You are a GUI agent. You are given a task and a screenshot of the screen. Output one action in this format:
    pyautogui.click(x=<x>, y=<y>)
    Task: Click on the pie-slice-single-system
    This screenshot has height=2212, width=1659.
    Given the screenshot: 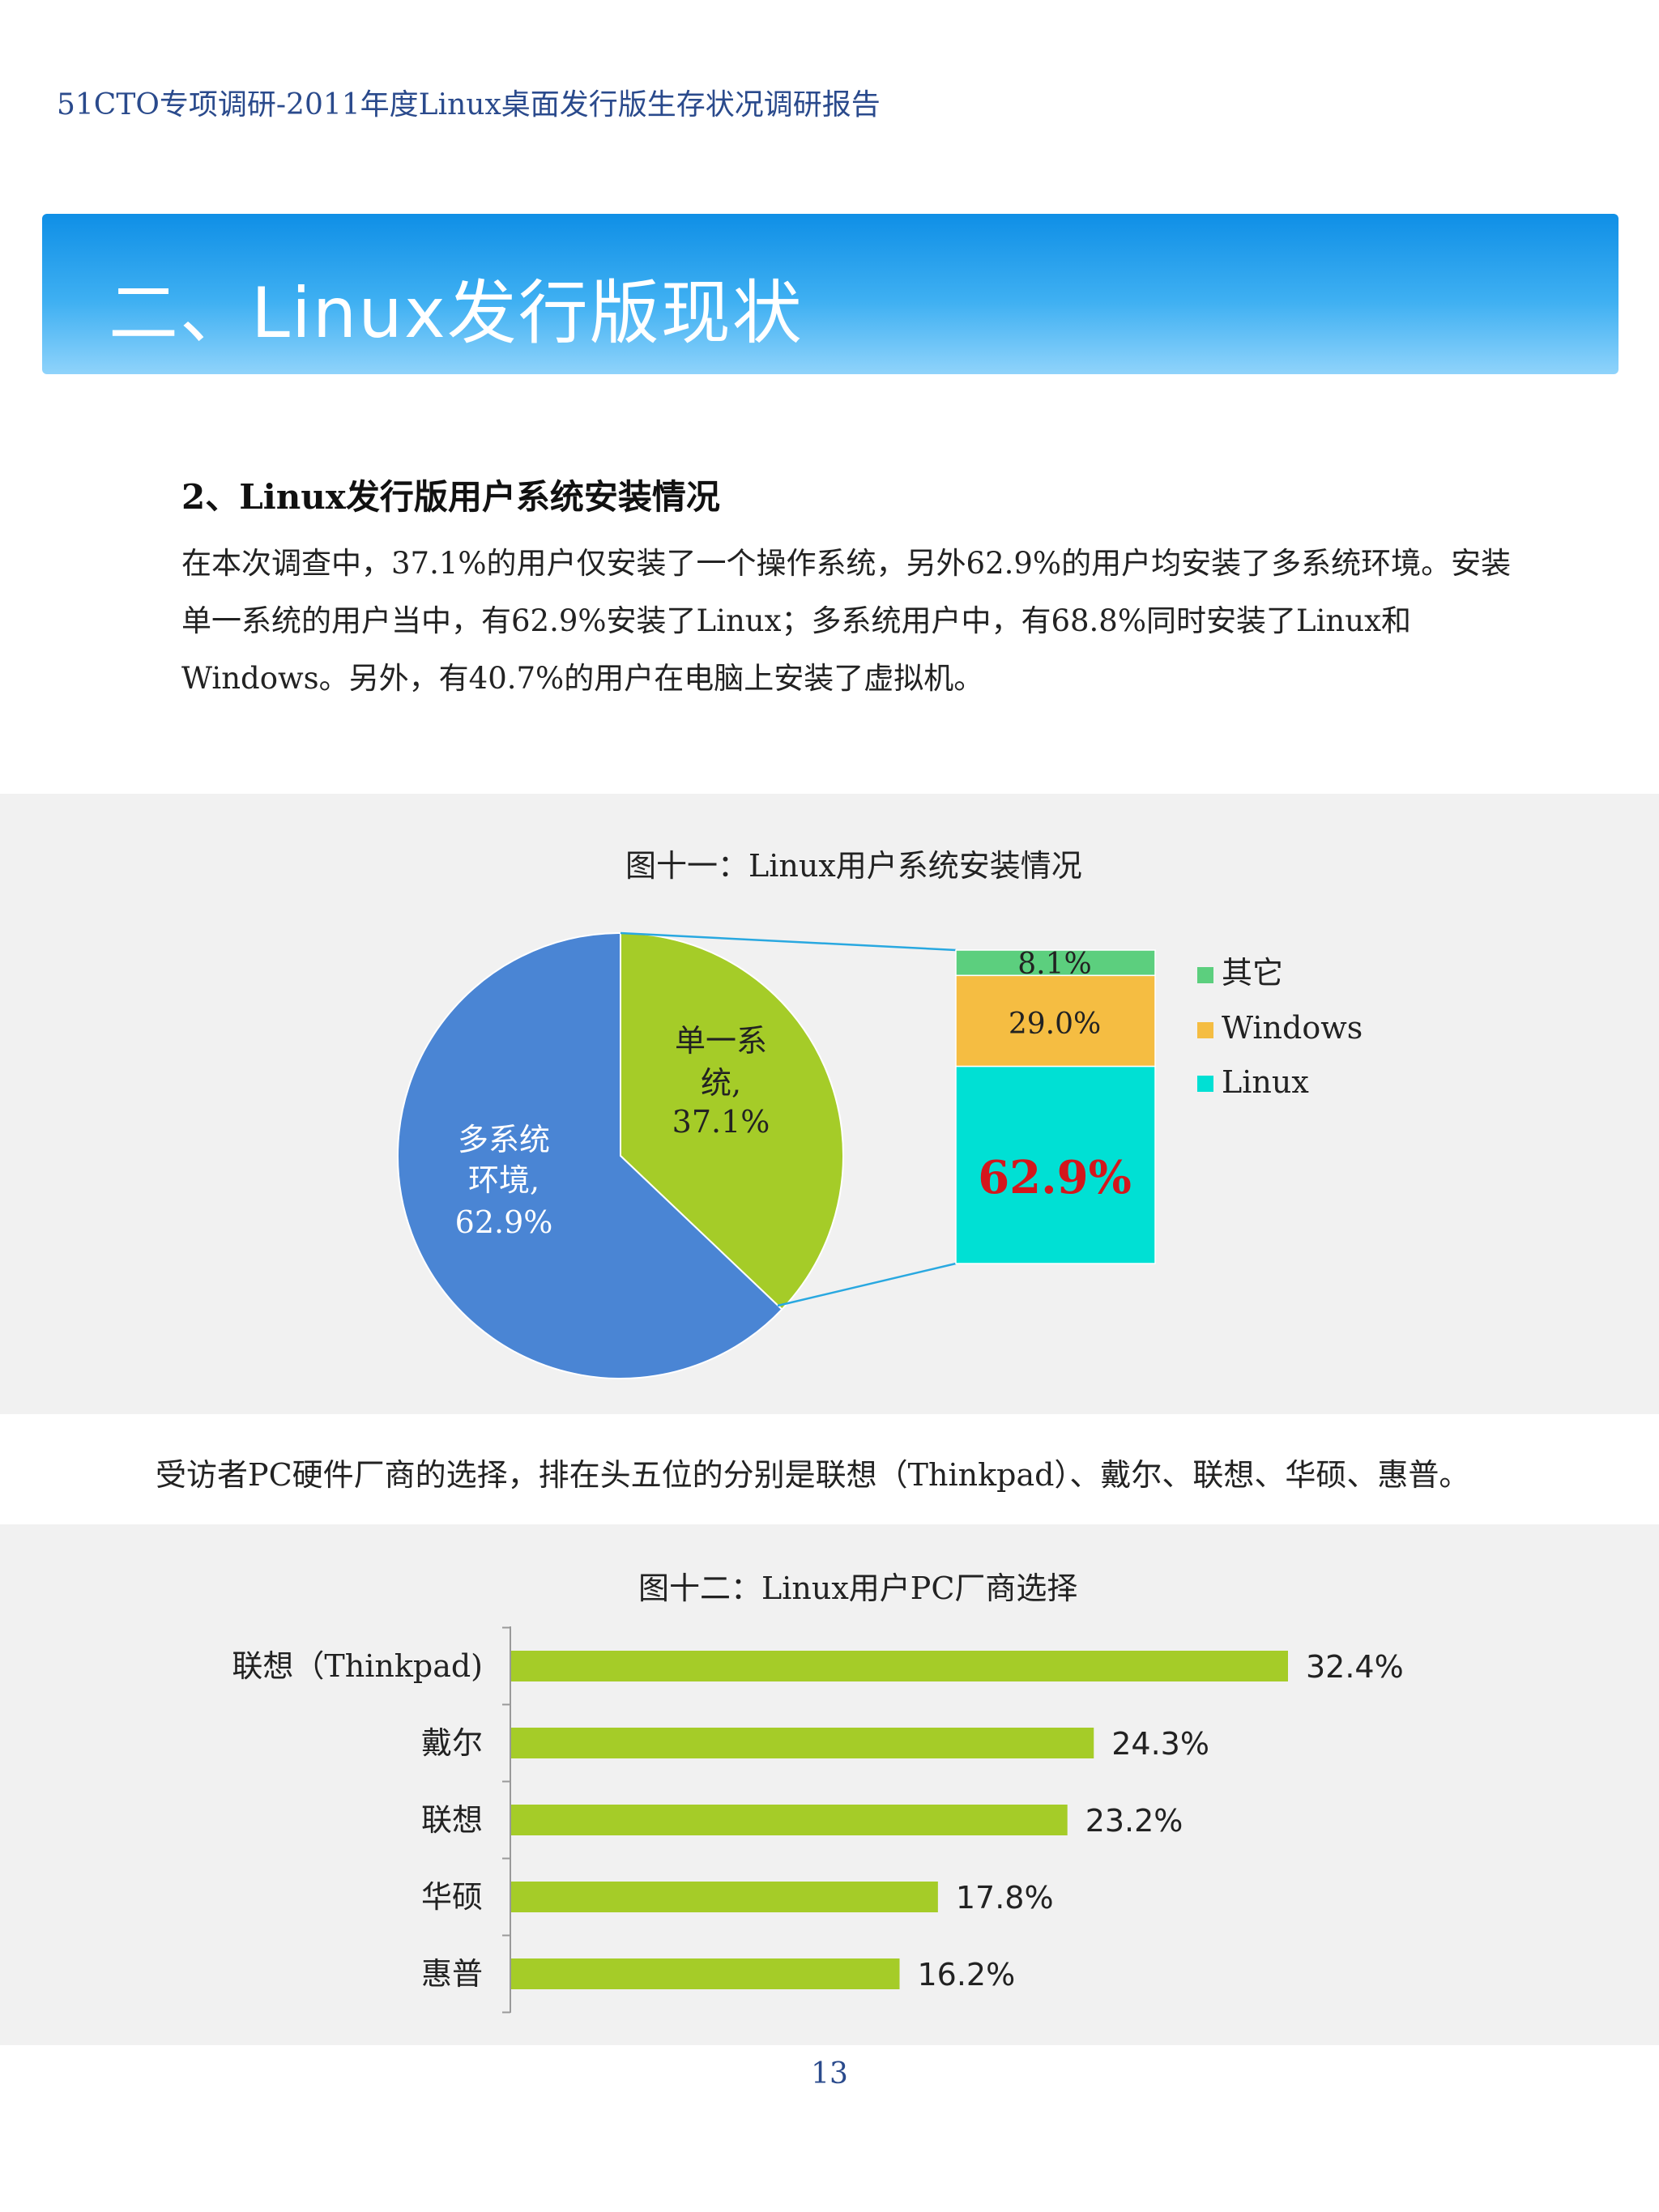 What is the action you would take?
    pyautogui.click(x=732, y=1121)
    